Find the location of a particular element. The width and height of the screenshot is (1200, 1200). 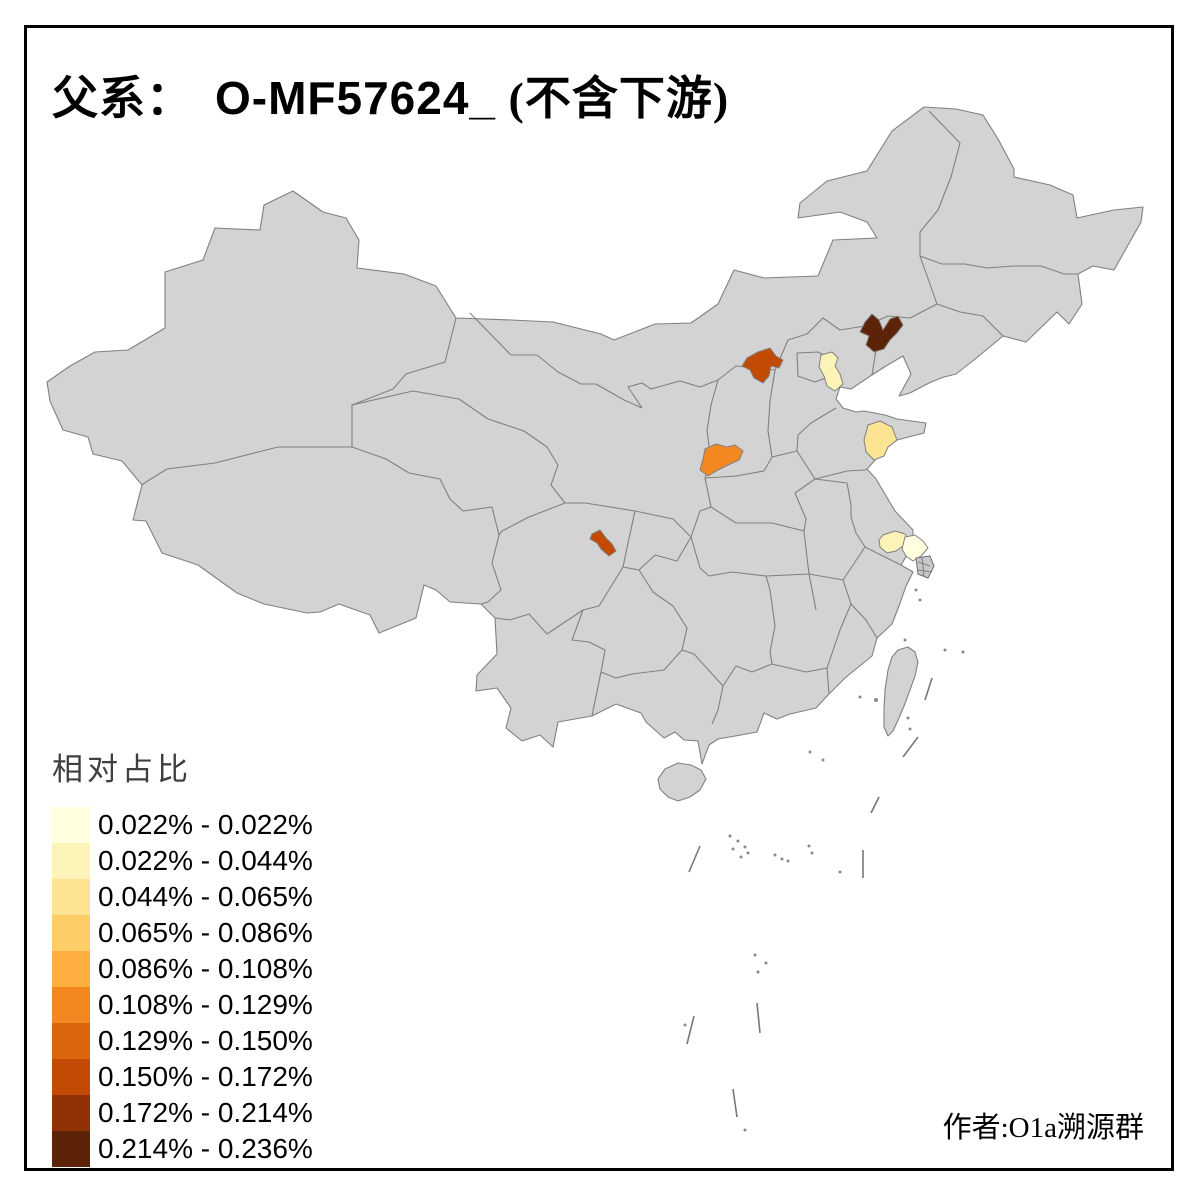

highlighted-regions is located at coordinates (759, 437).